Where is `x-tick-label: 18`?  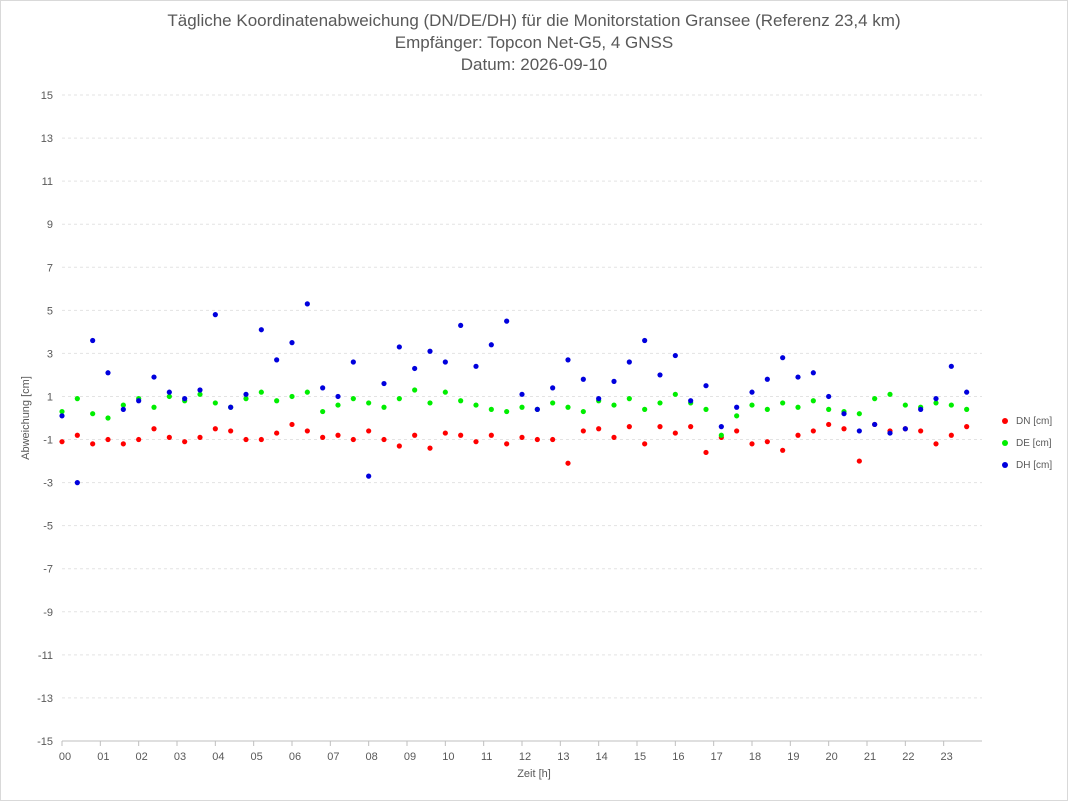
x-tick-label: 18 is located at coordinates (755, 757).